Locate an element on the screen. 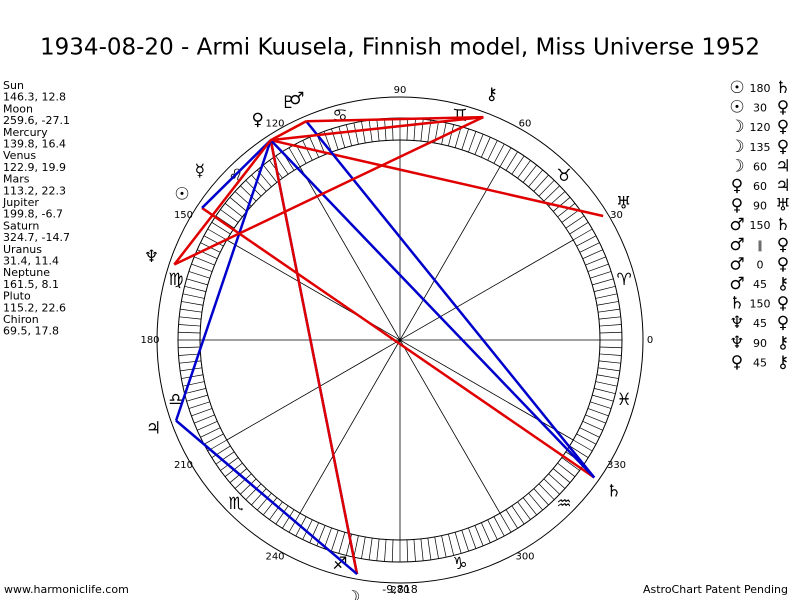  aspect-angle: 150 is located at coordinates (760, 304).